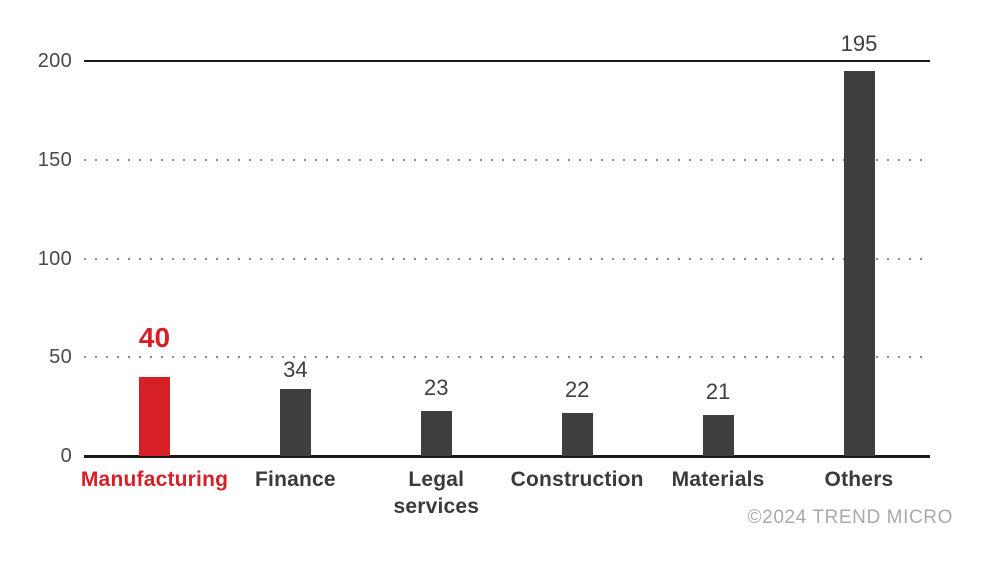  Describe the element at coordinates (718, 391) in the screenshot. I see `value-label-materials: 21` at that location.